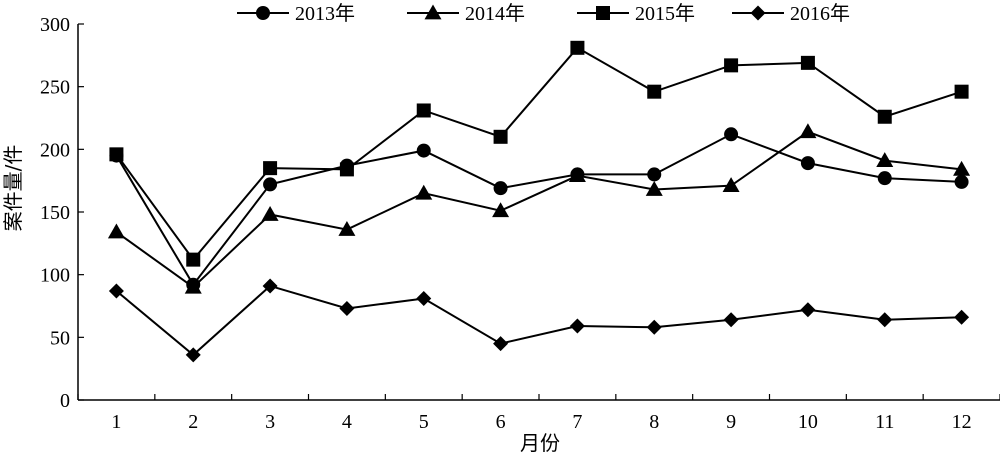  What do you see at coordinates (731, 422) in the screenshot?
I see `x-tick-label: 9` at bounding box center [731, 422].